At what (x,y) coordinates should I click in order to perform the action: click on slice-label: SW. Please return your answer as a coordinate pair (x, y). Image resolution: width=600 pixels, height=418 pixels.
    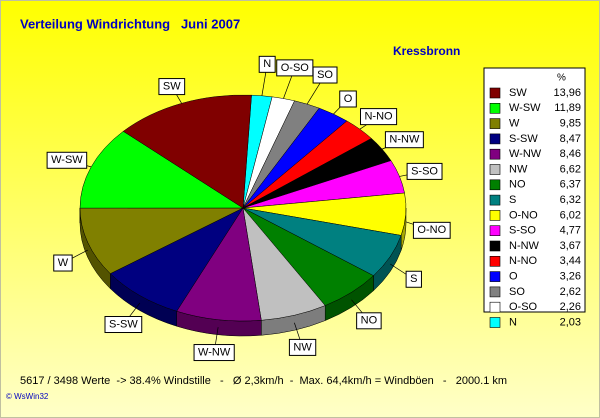
    Looking at the image, I should click on (172, 86).